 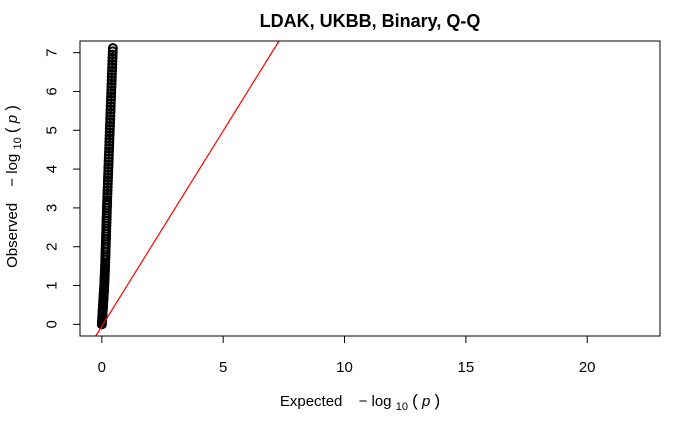 I want to click on x-tick-label: 20, so click(x=587, y=367).